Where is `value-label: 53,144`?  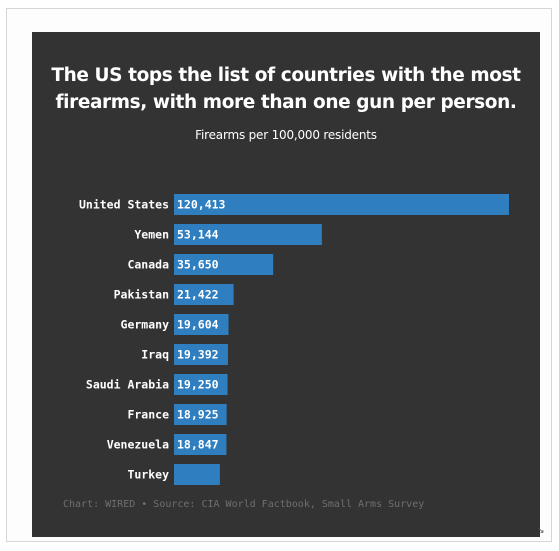 value-label: 53,144 is located at coordinates (198, 235).